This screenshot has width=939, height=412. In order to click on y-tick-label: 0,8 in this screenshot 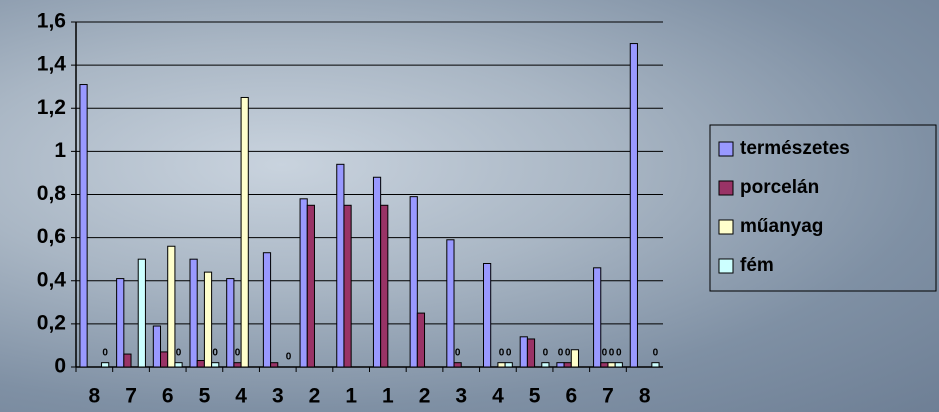, I will do `click(52, 193)`.